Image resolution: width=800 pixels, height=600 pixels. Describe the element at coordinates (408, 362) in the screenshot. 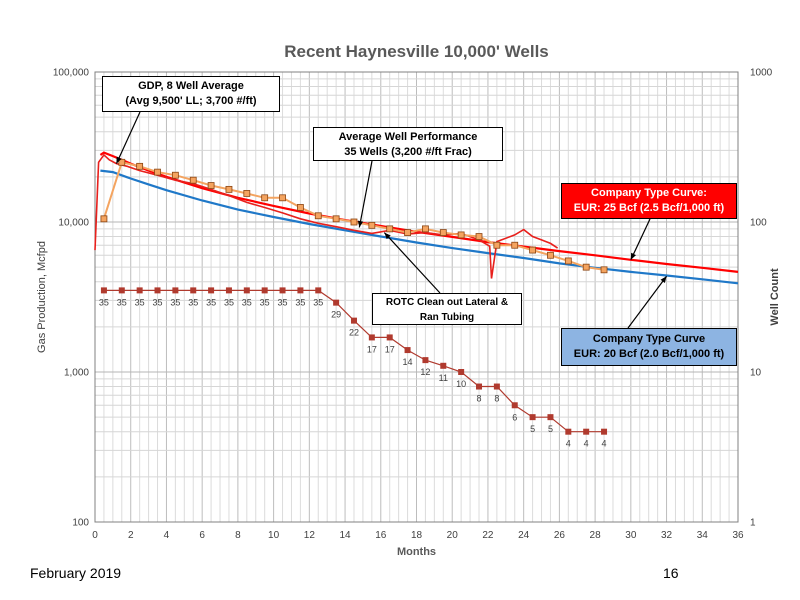

I see `well-count-label: 14` at that location.